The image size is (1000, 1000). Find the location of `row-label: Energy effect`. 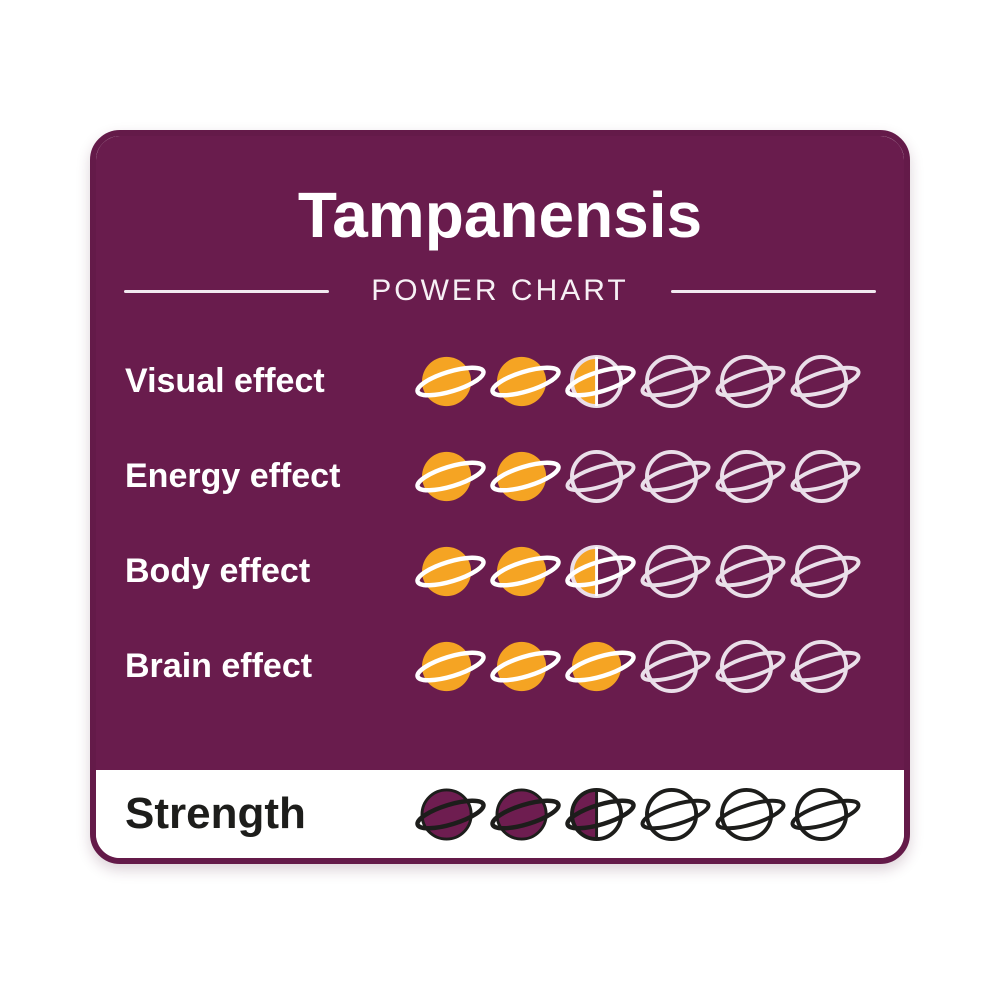

row-label: Energy effect is located at coordinates (233, 476).